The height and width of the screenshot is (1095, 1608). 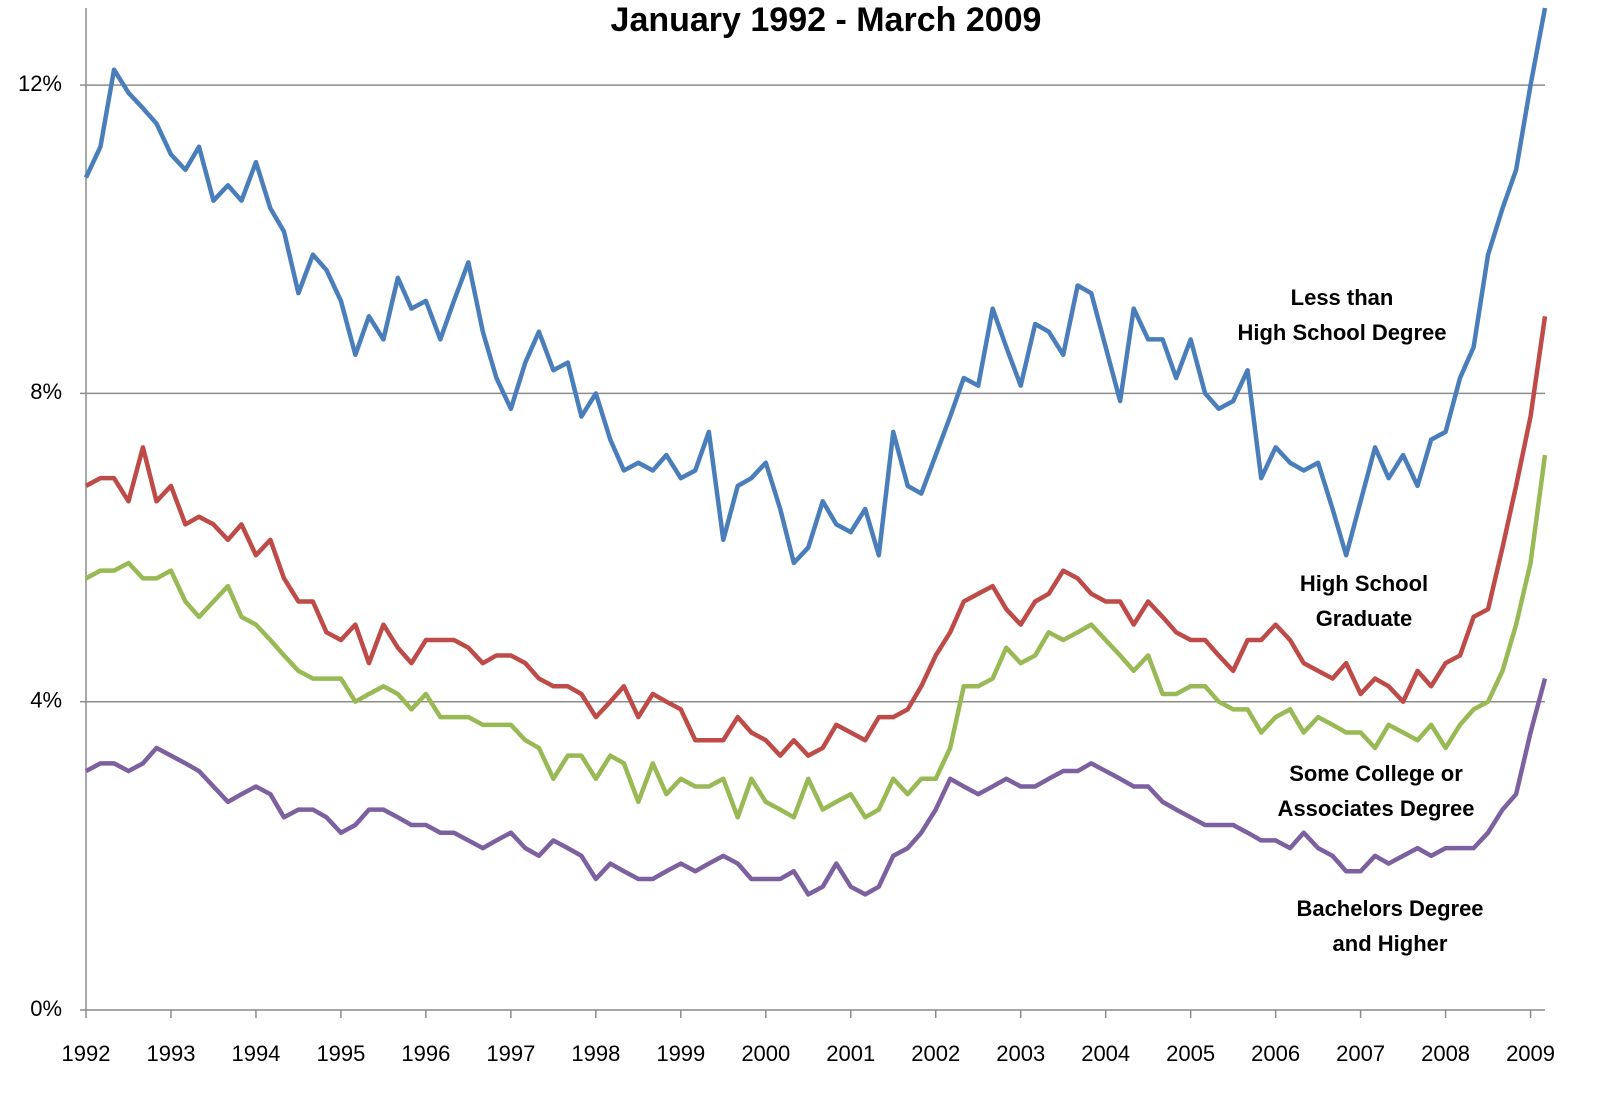 I want to click on y-tick-label: 0%, so click(x=46, y=1008).